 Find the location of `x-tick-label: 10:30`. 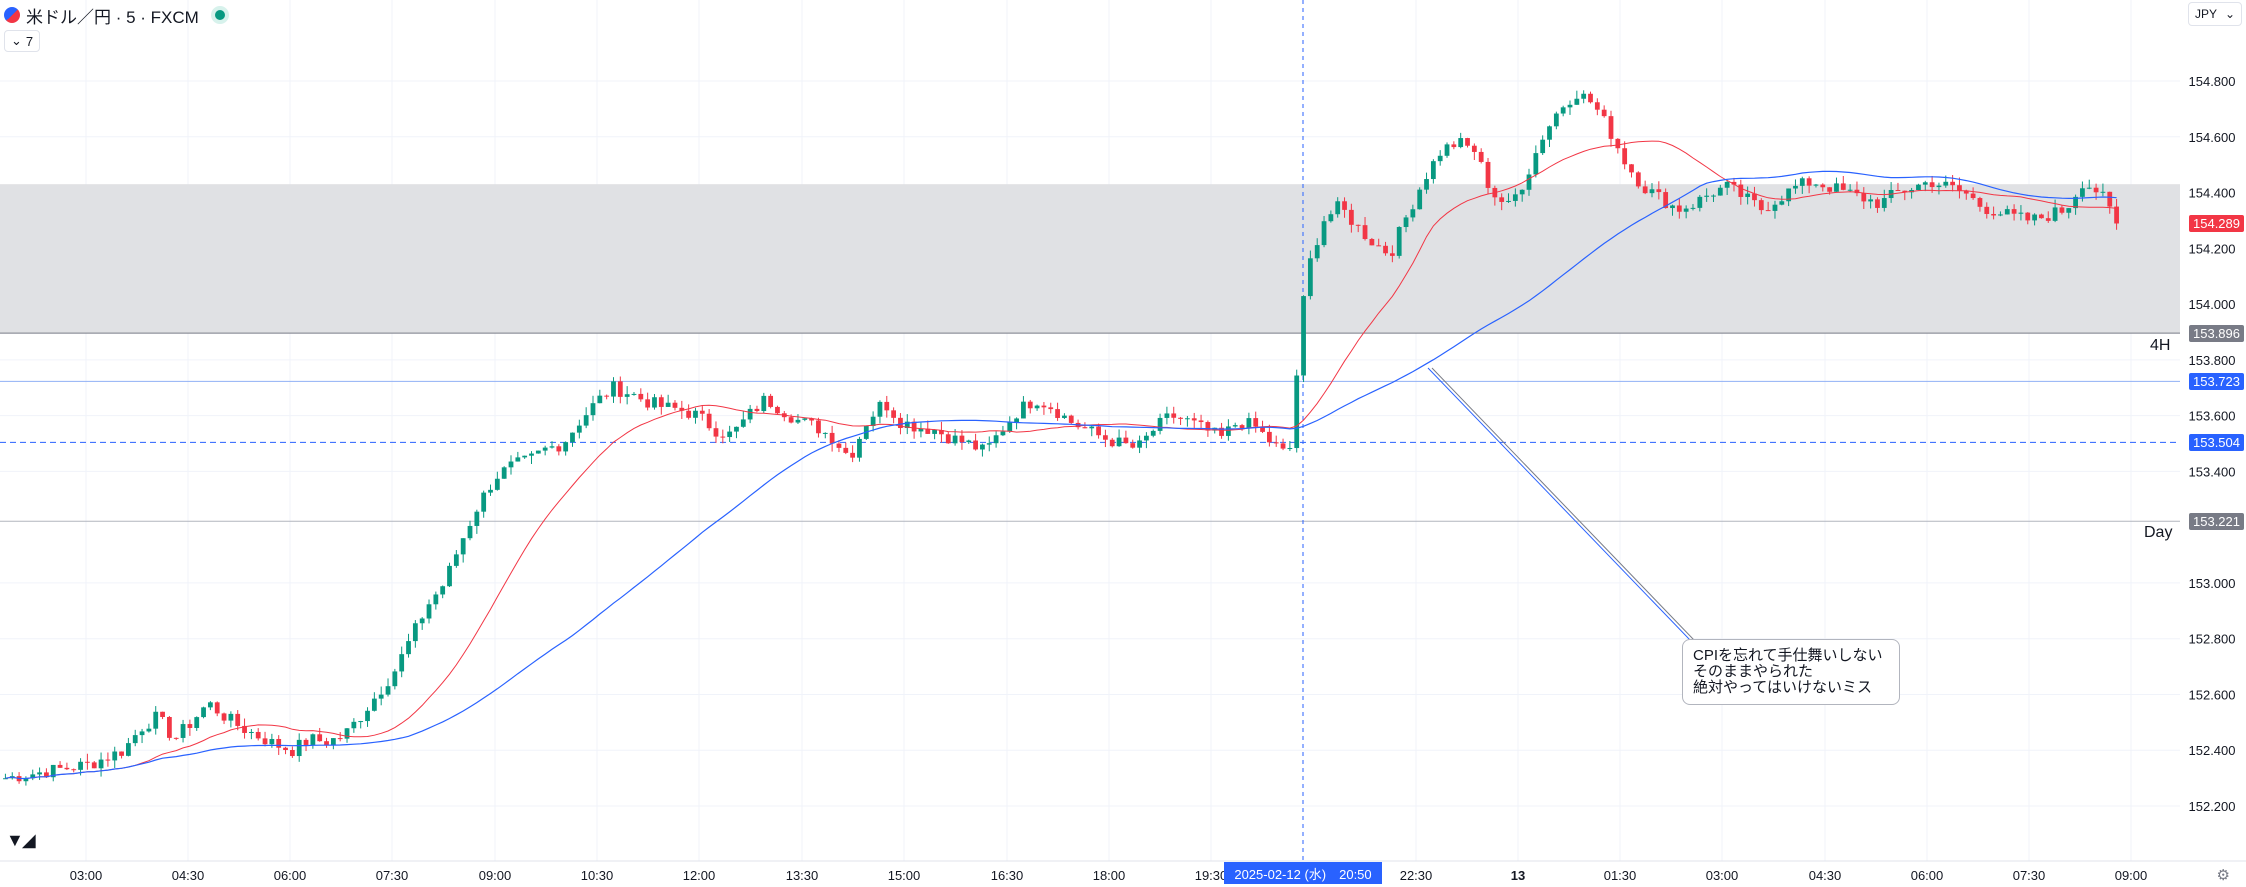

x-tick-label: 10:30 is located at coordinates (597, 875).